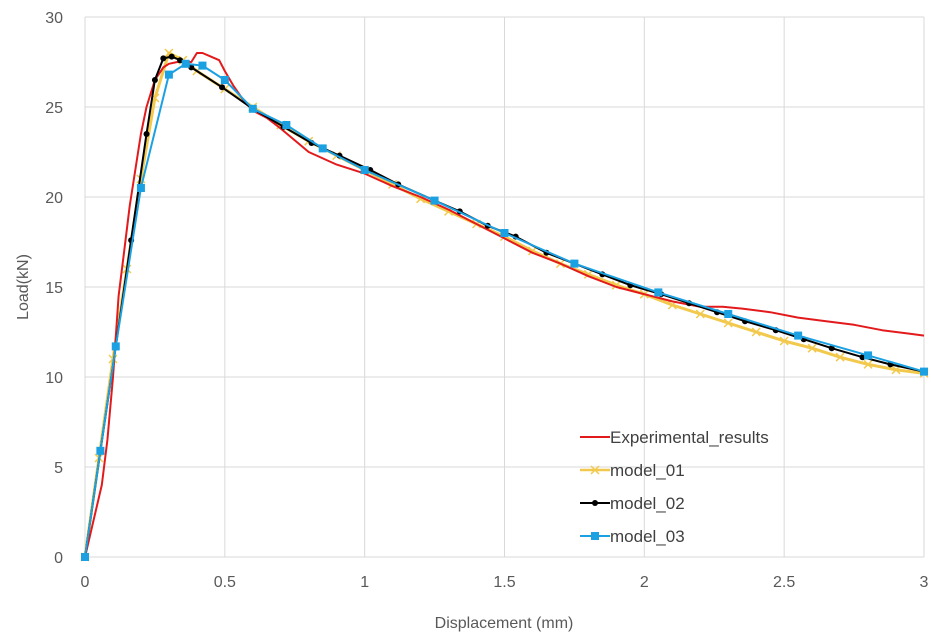 Image resolution: width=931 pixels, height=637 pixels. What do you see at coordinates (54, 198) in the screenshot?
I see `y-tick-label: 20` at bounding box center [54, 198].